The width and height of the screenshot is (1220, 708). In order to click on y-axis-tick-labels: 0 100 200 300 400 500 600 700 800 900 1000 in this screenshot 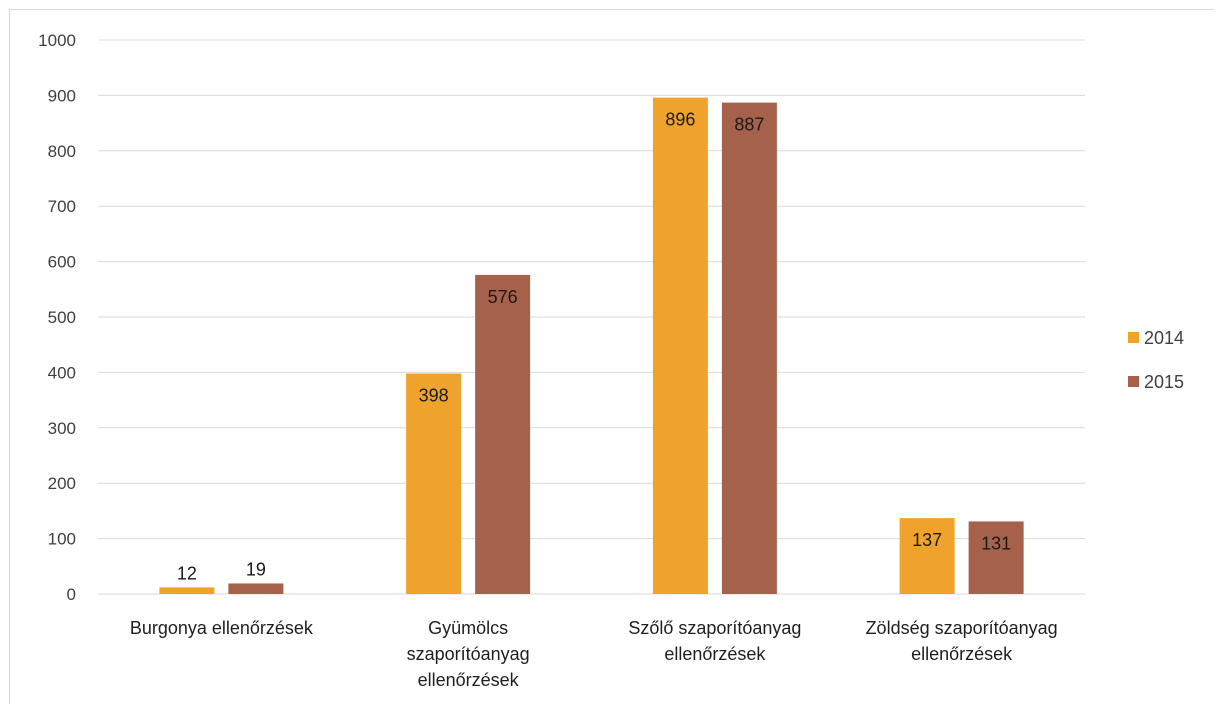, I will do `click(57, 317)`.